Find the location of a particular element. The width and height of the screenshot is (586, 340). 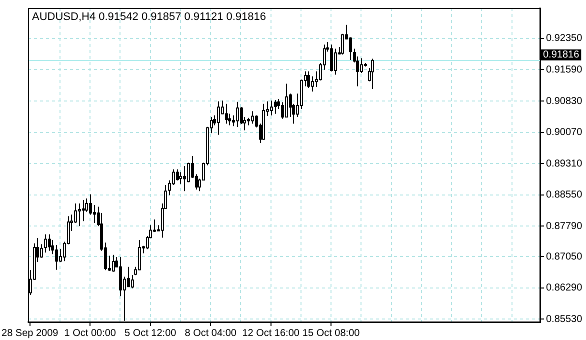

y-tick-label: 0.89310 is located at coordinates (564, 164).